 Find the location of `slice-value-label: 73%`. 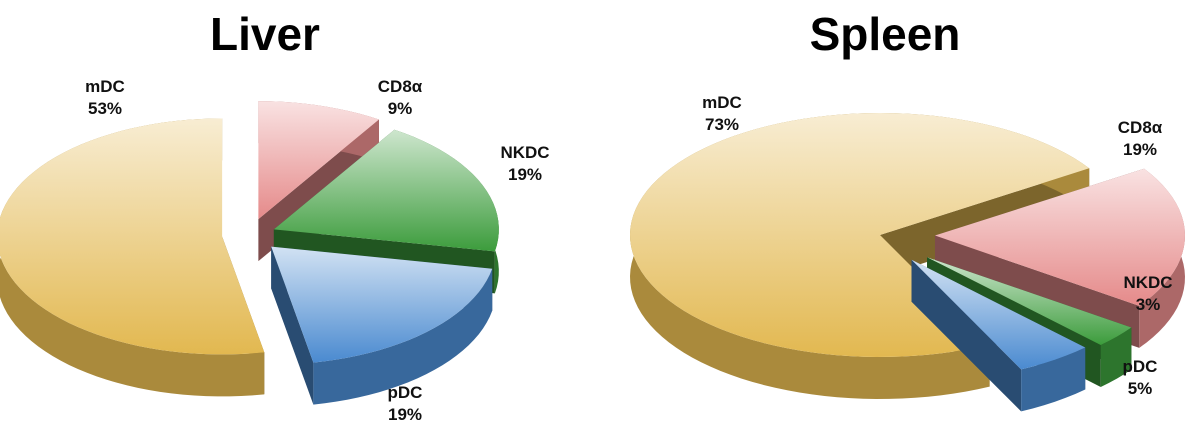

slice-value-label: 73% is located at coordinates (722, 124).